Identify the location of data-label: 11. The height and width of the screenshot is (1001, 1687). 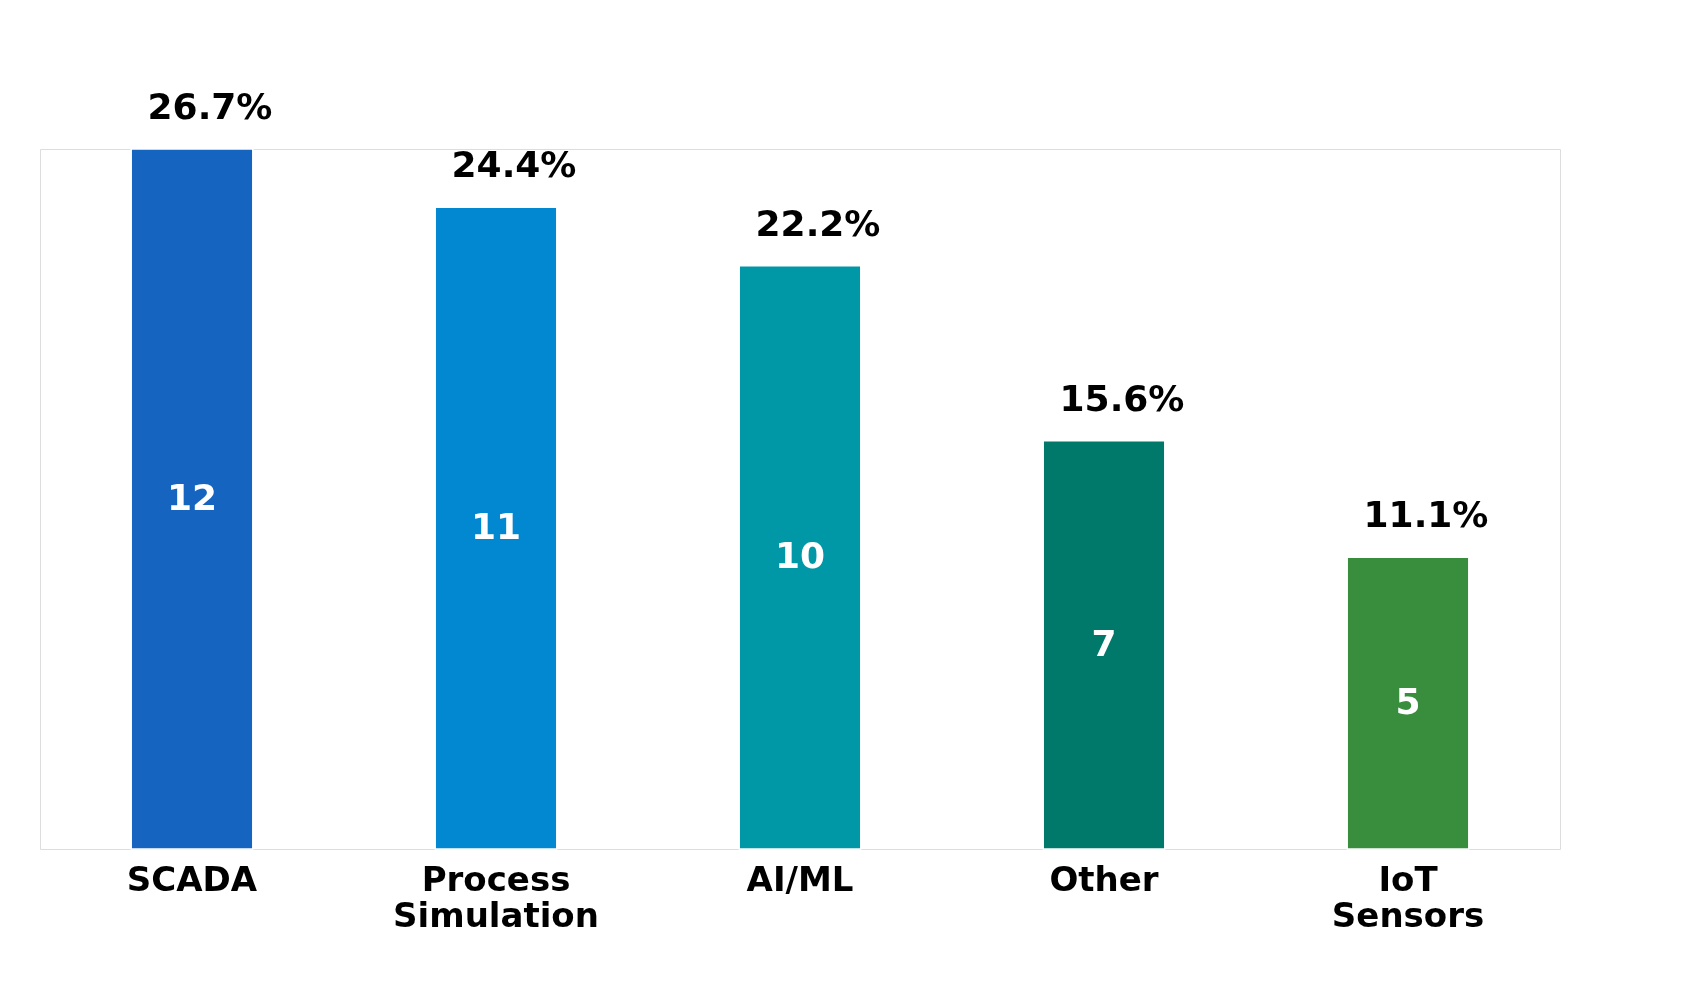
(496, 527).